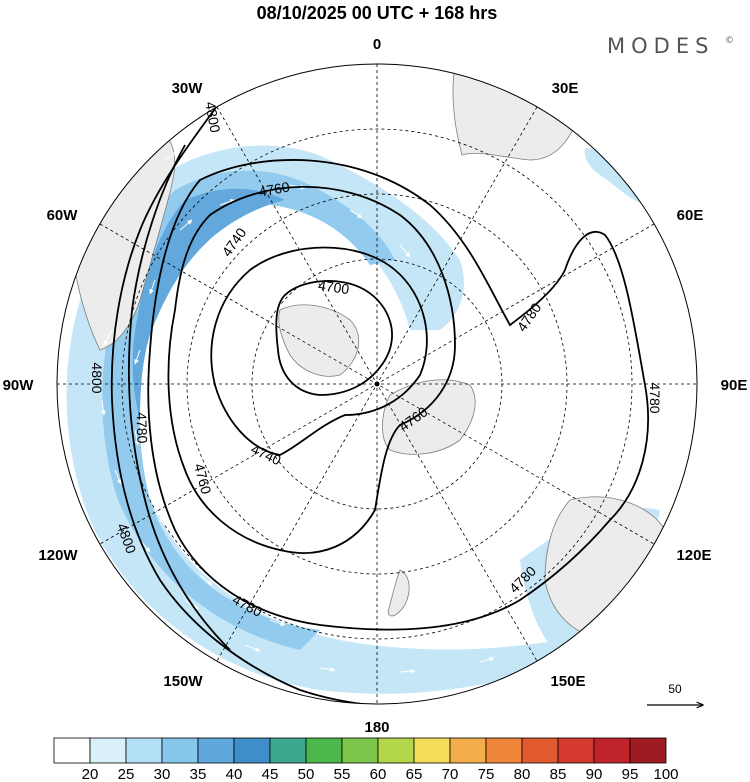 The height and width of the screenshot is (782, 750). I want to click on reference-vector: 50, so click(675, 693).